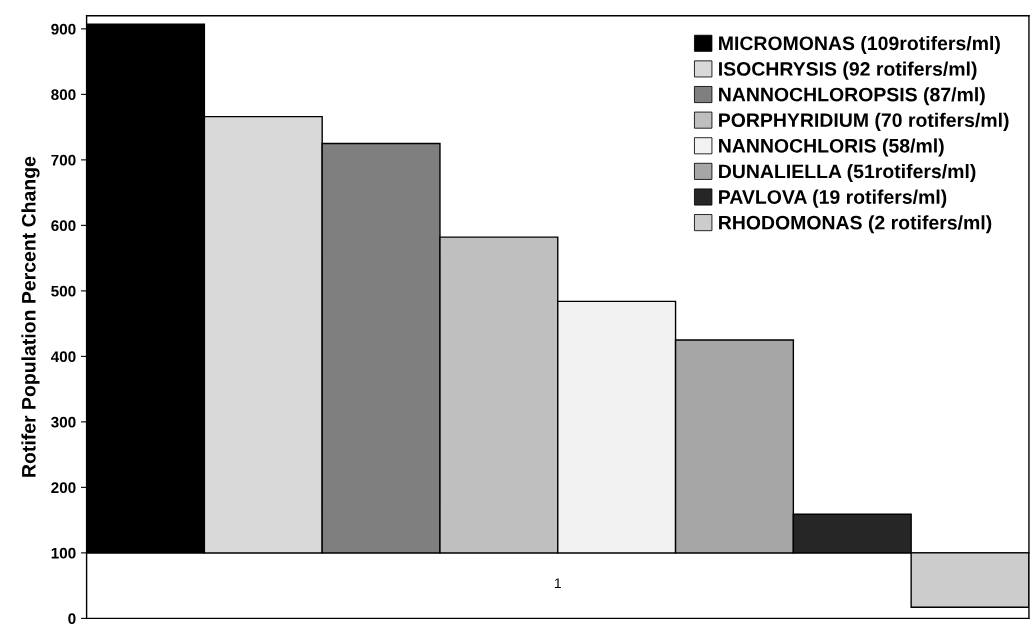 The height and width of the screenshot is (631, 1031). Describe the element at coordinates (63, 422) in the screenshot. I see `y-tick-label: 300` at that location.